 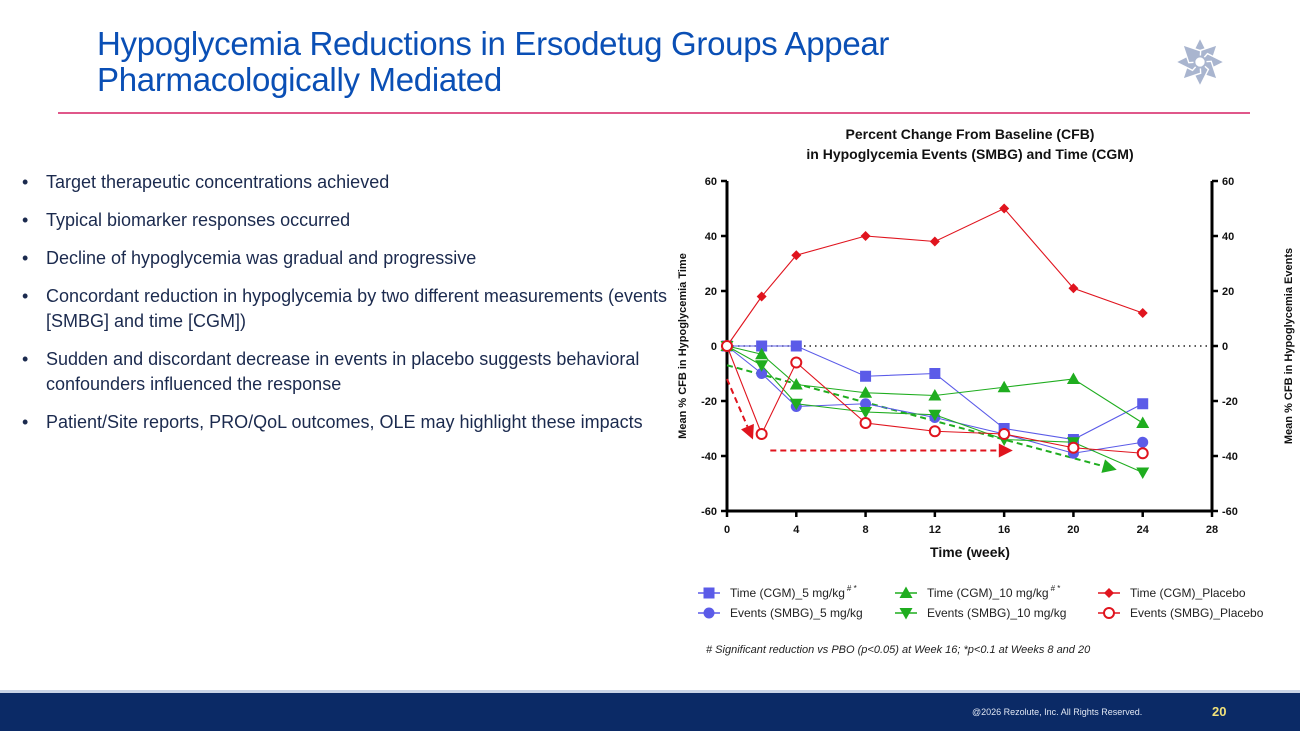 I want to click on footer-bar, so click(x=650, y=712).